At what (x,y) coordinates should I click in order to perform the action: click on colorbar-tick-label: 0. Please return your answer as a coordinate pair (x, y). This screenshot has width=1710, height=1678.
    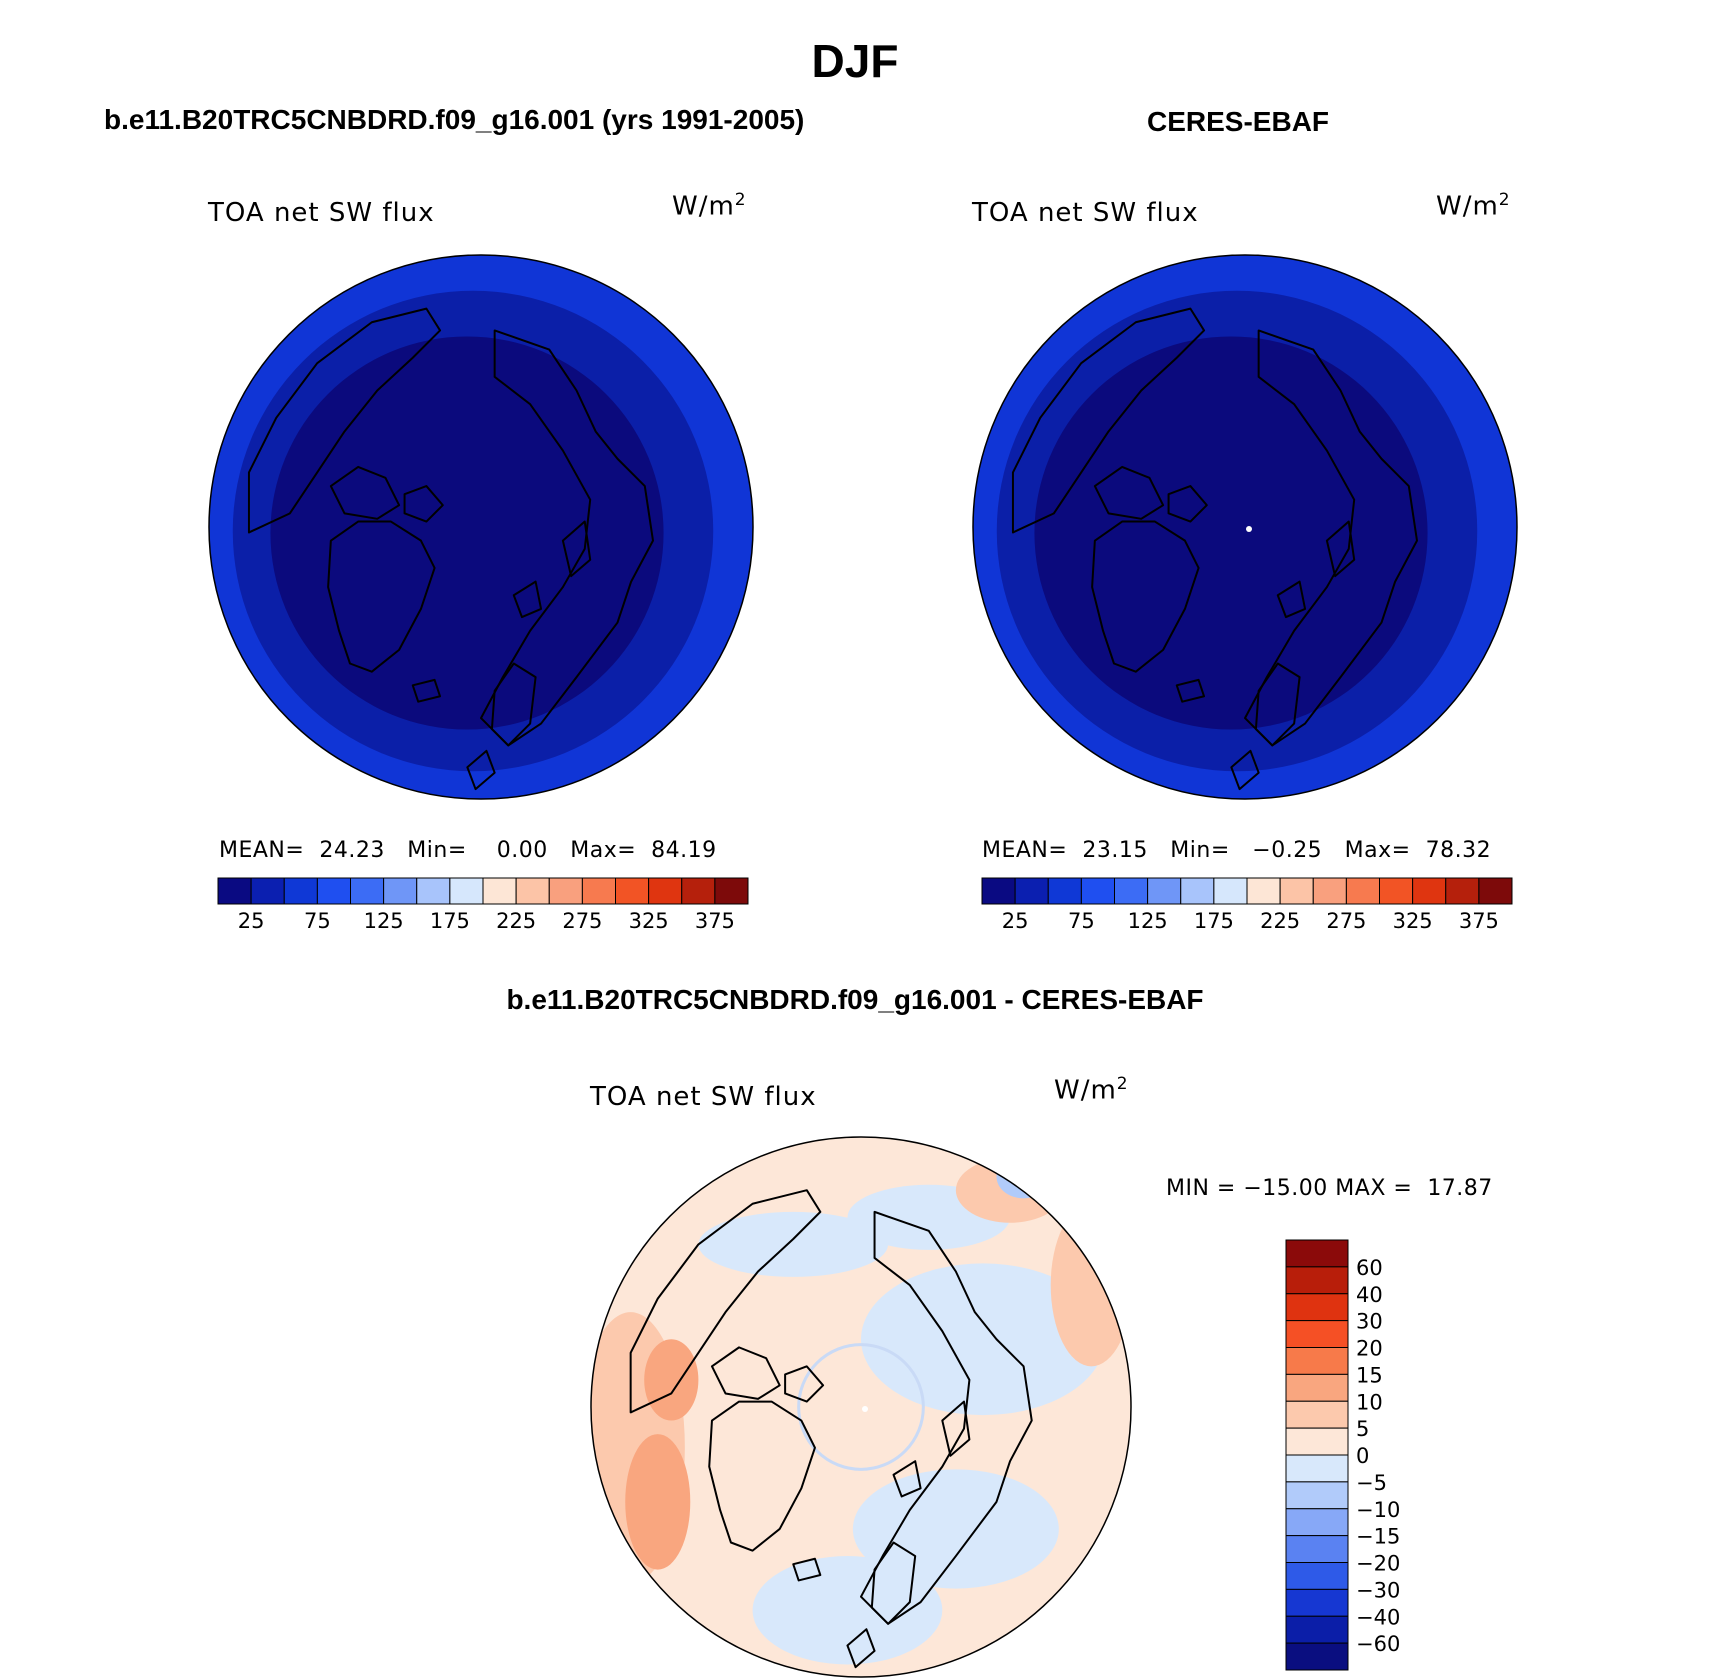
    Looking at the image, I should click on (1362, 1456).